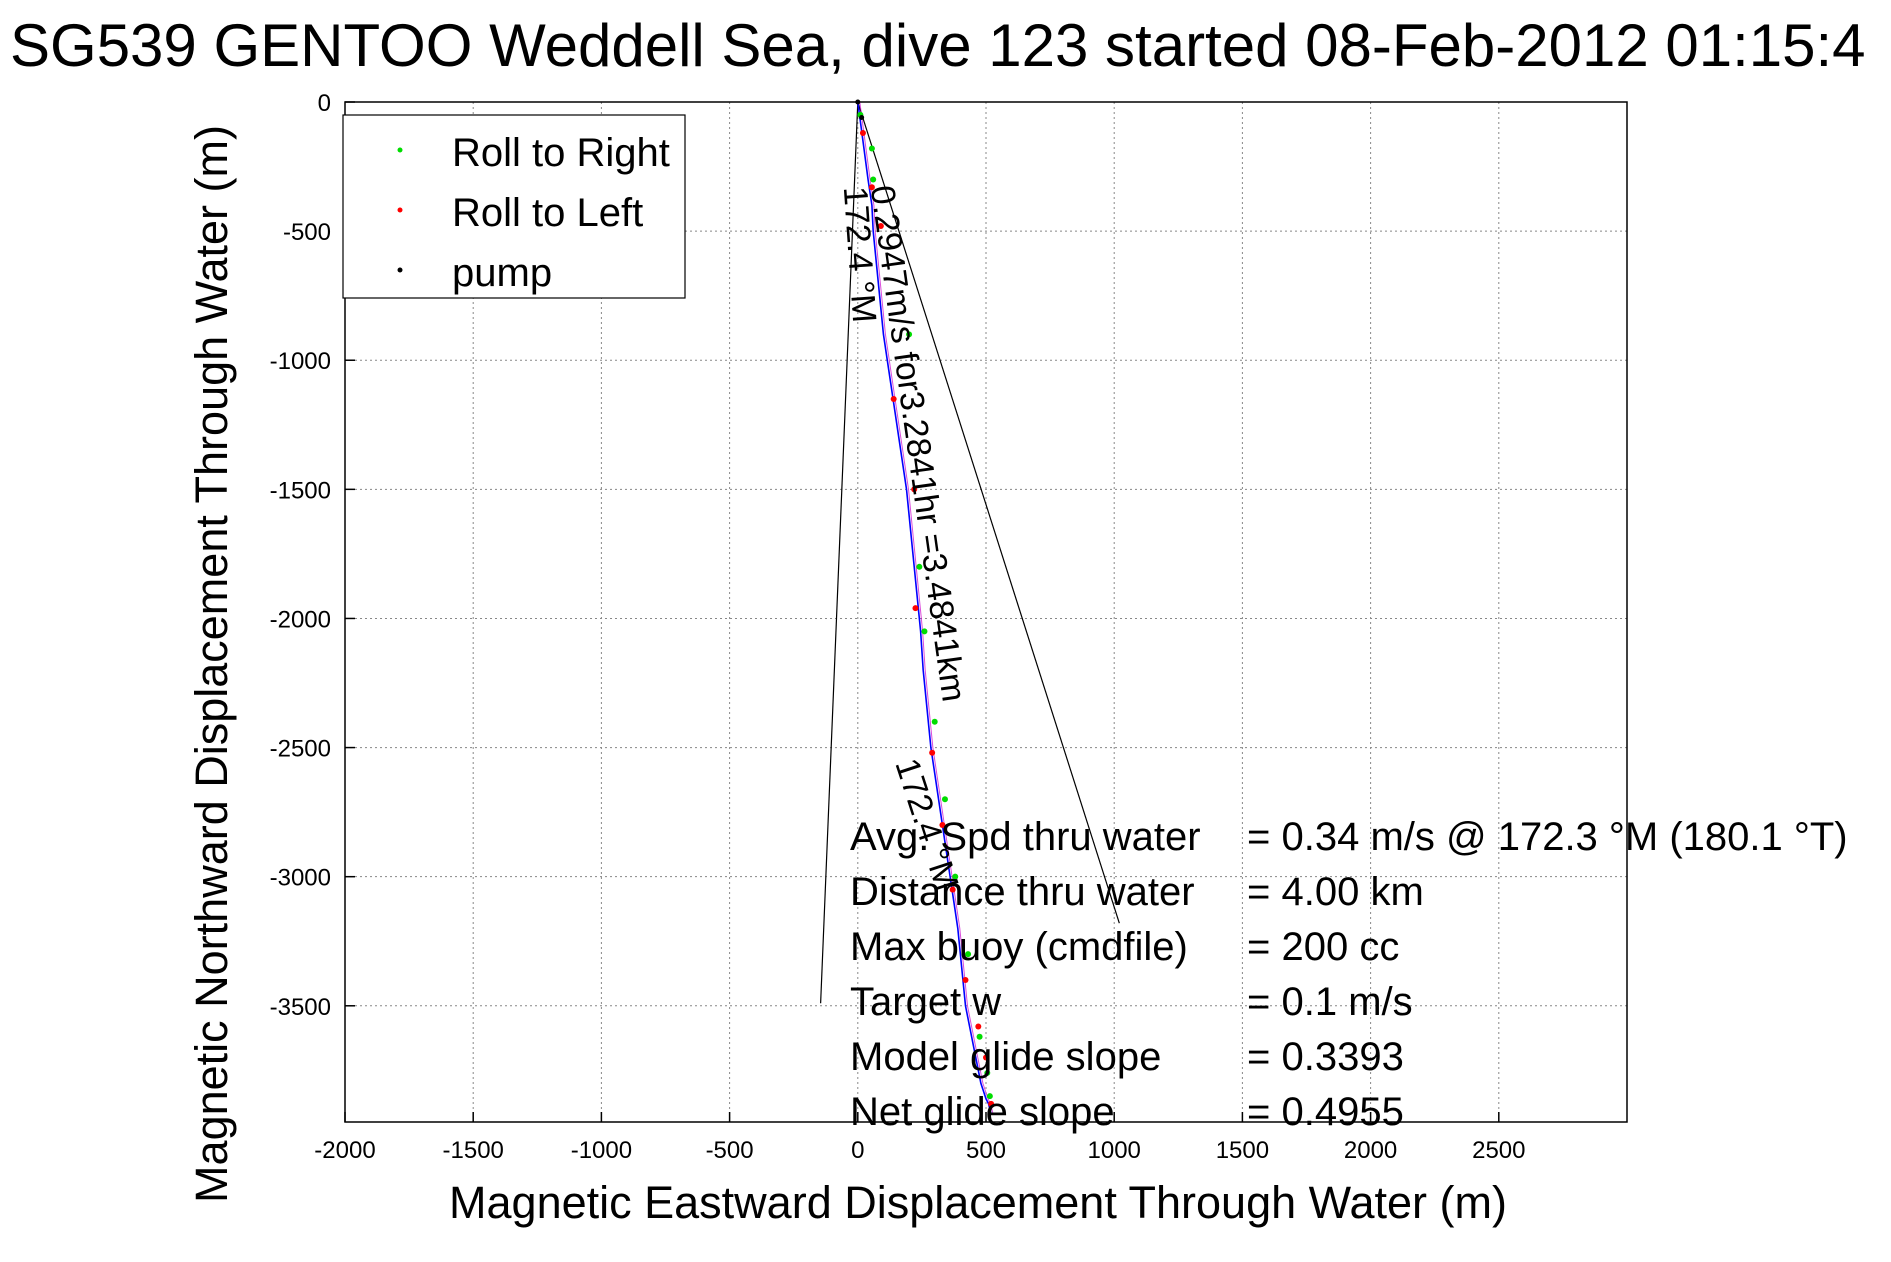 This screenshot has width=1891, height=1262. Describe the element at coordinates (1498, 1150) in the screenshot. I see `x-tick-label: 2500` at that location.